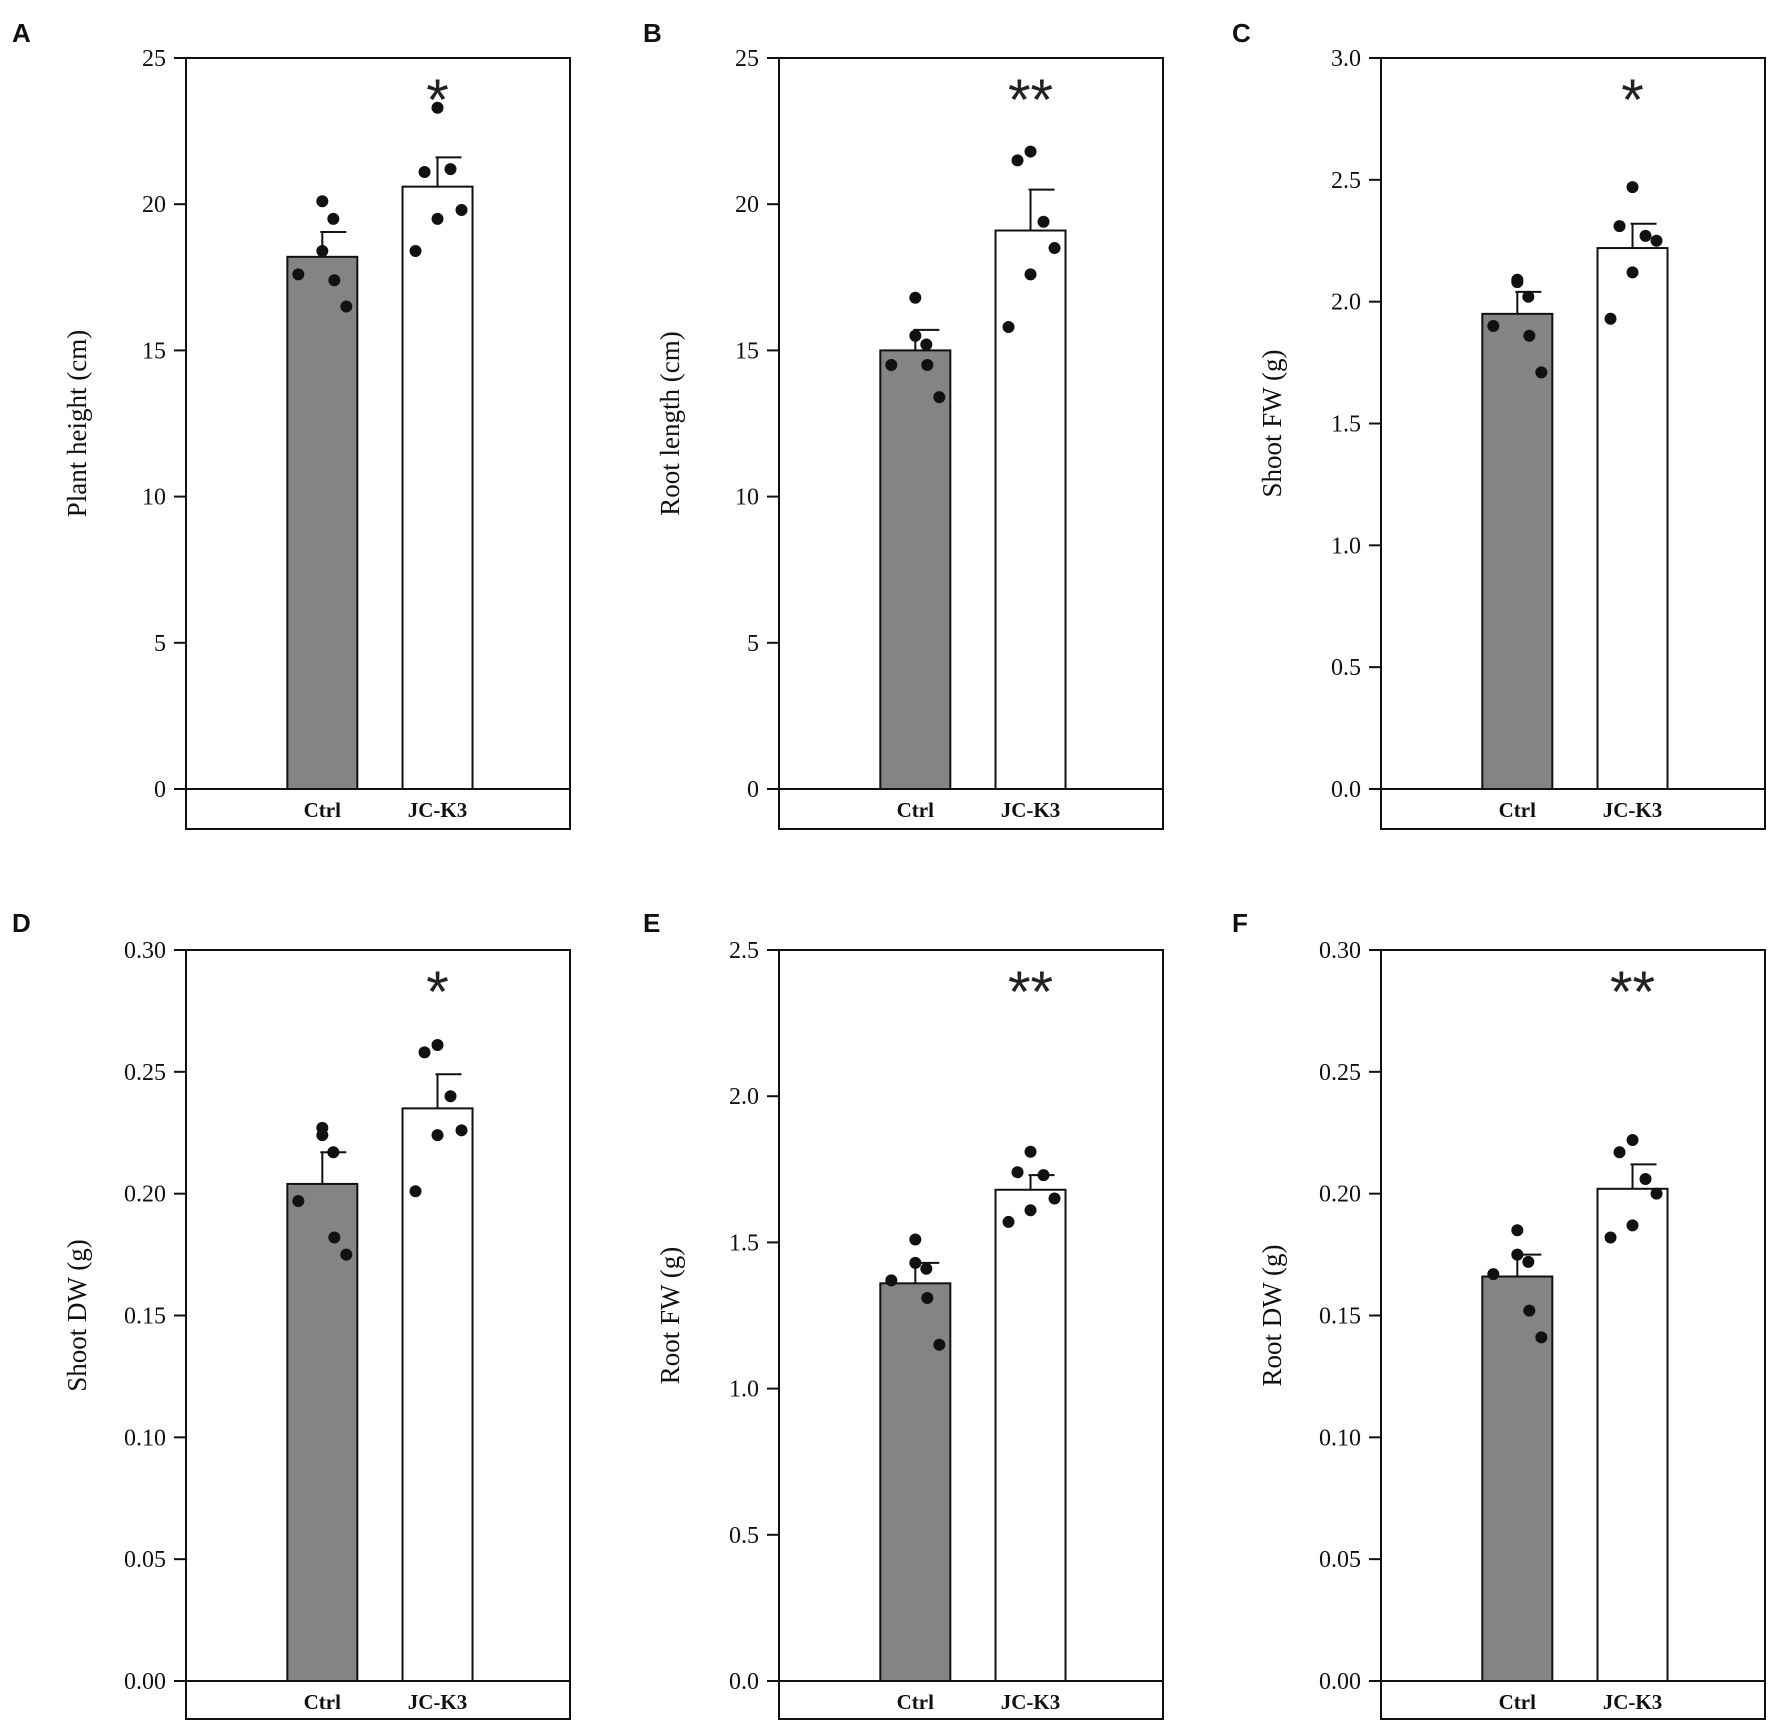 The width and height of the screenshot is (1775, 1725). I want to click on y-tick-label: 0.5, so click(1346, 668).